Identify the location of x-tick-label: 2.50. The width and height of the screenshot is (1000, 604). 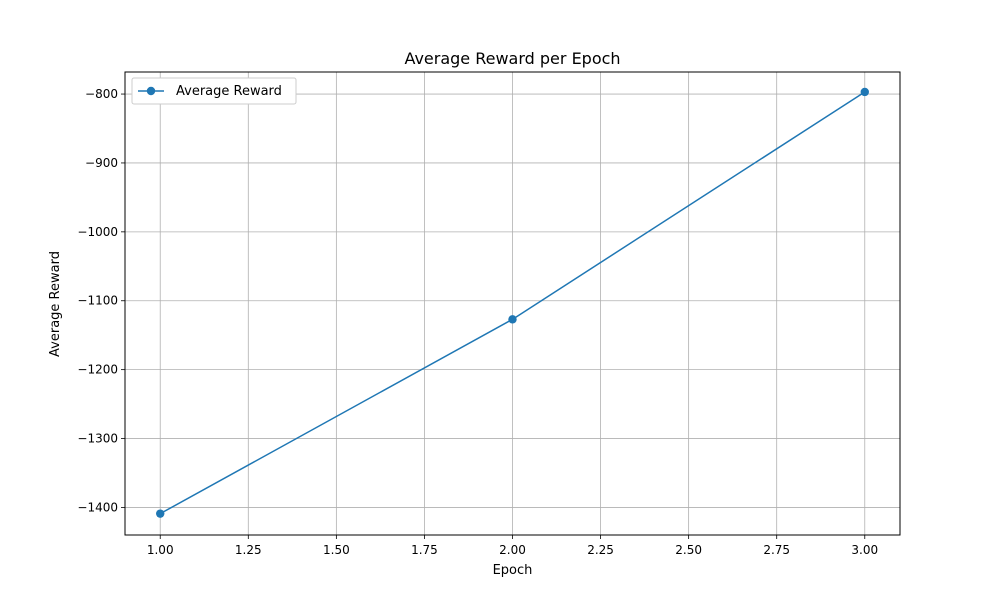
(688, 550).